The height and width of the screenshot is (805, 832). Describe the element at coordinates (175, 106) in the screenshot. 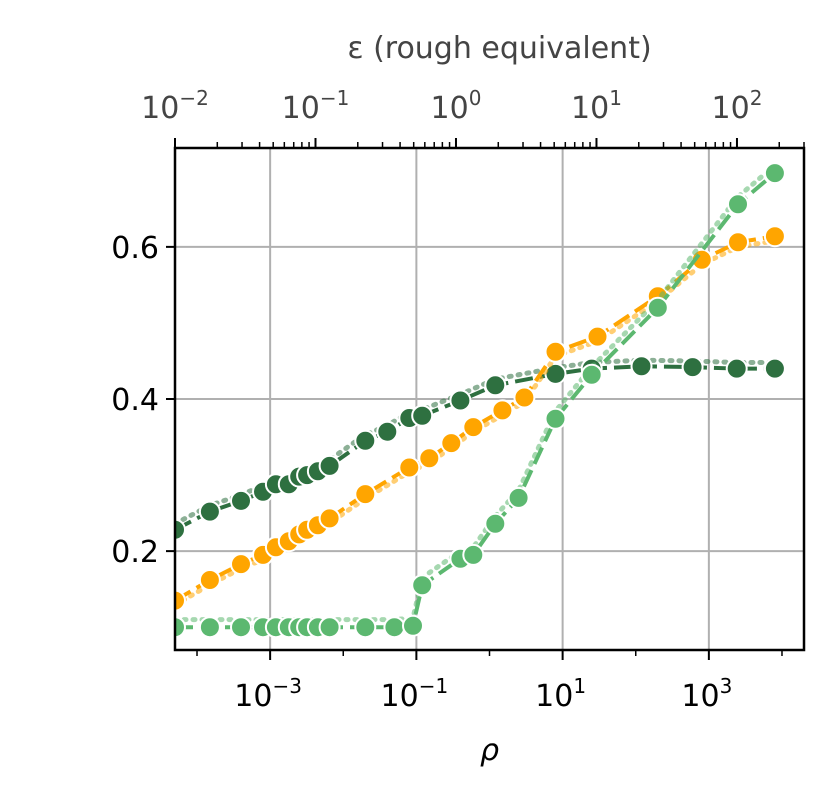

I see `top-tick-label: 10⁻²` at that location.